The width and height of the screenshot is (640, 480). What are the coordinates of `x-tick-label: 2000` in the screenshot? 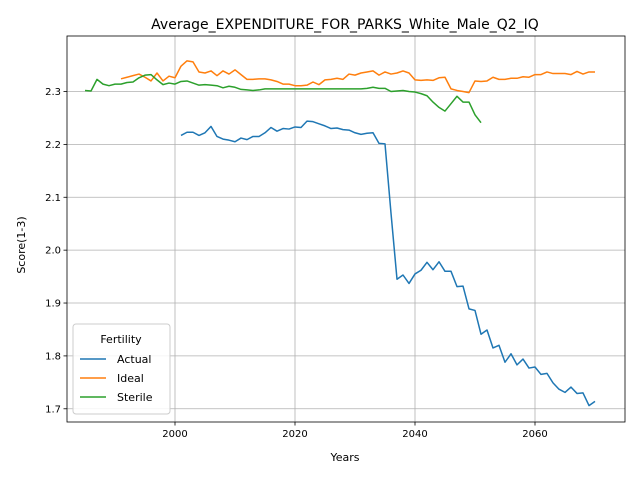 It's located at (174, 434).